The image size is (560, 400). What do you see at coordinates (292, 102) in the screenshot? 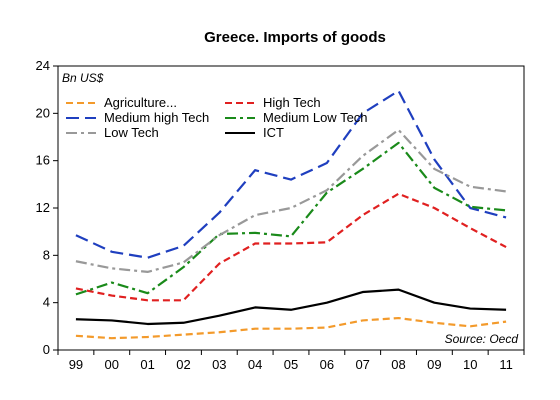
I see `legend-label: High Tech` at bounding box center [292, 102].